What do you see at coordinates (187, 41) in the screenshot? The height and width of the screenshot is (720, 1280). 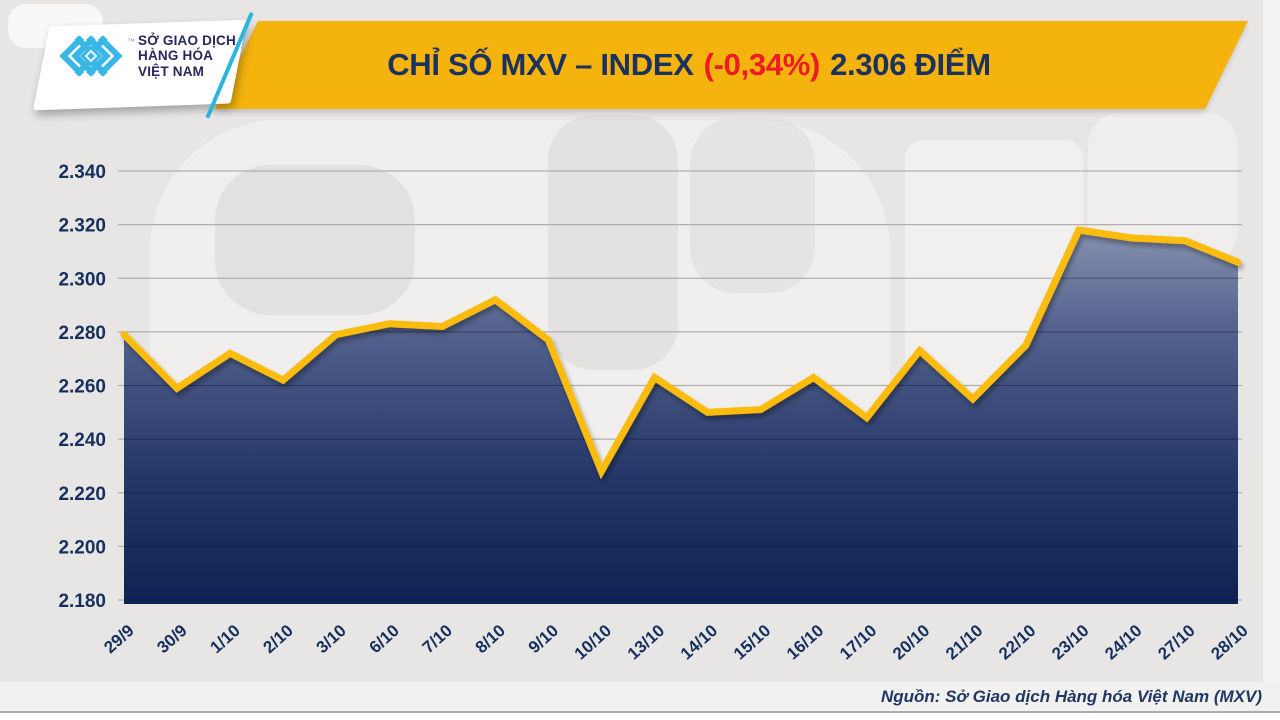 I see `logo-name-line1: SỞ GIAO DỊCH` at bounding box center [187, 41].